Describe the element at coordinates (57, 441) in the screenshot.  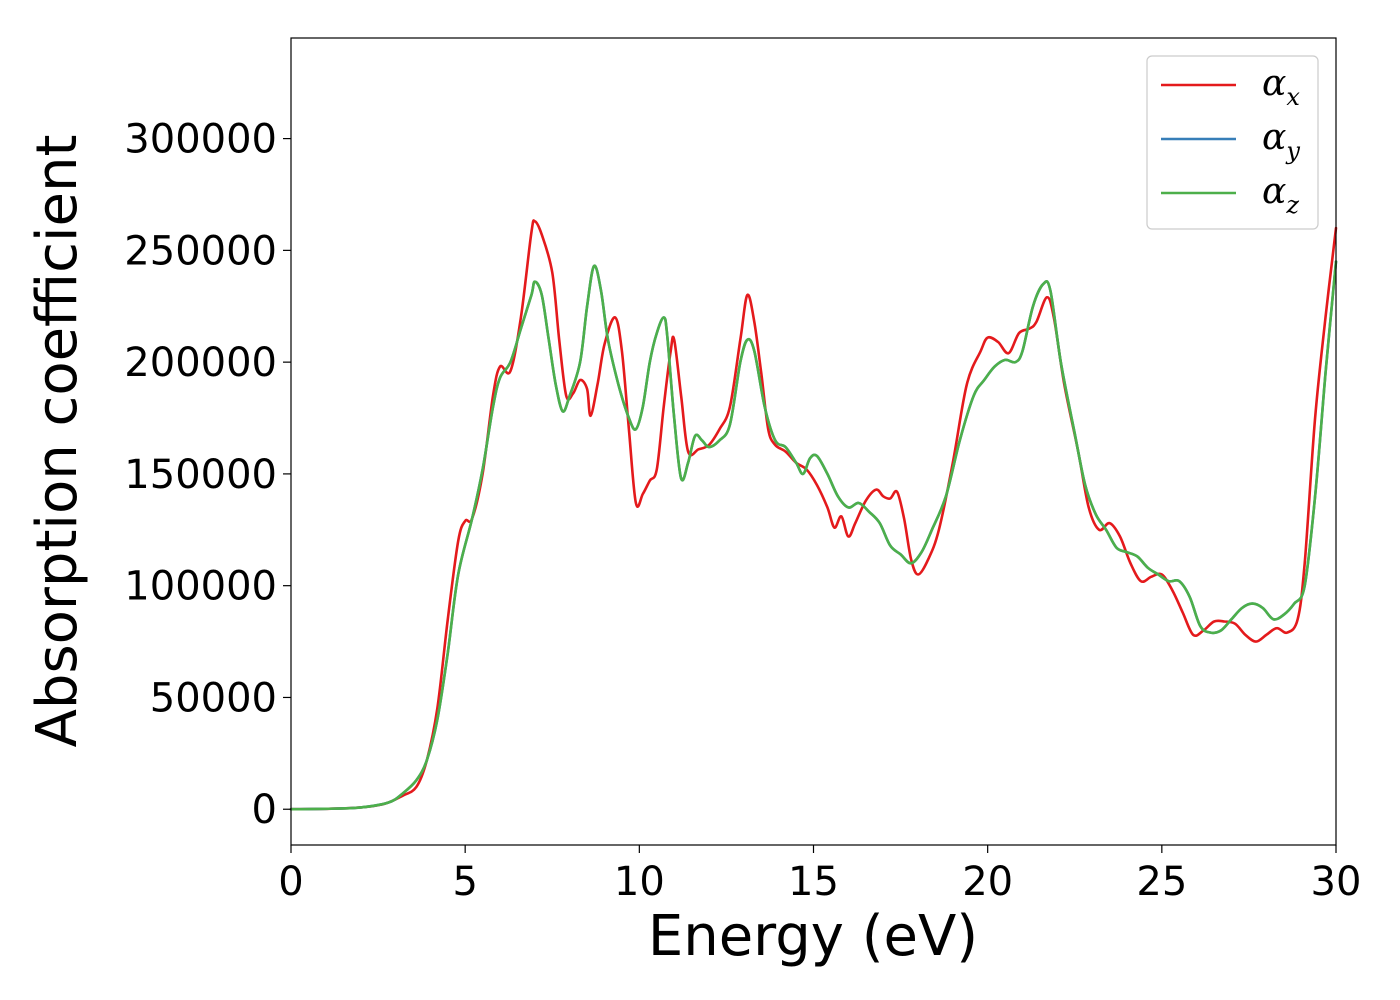
I see `y-axis-title: Absorption coefficient` at that location.